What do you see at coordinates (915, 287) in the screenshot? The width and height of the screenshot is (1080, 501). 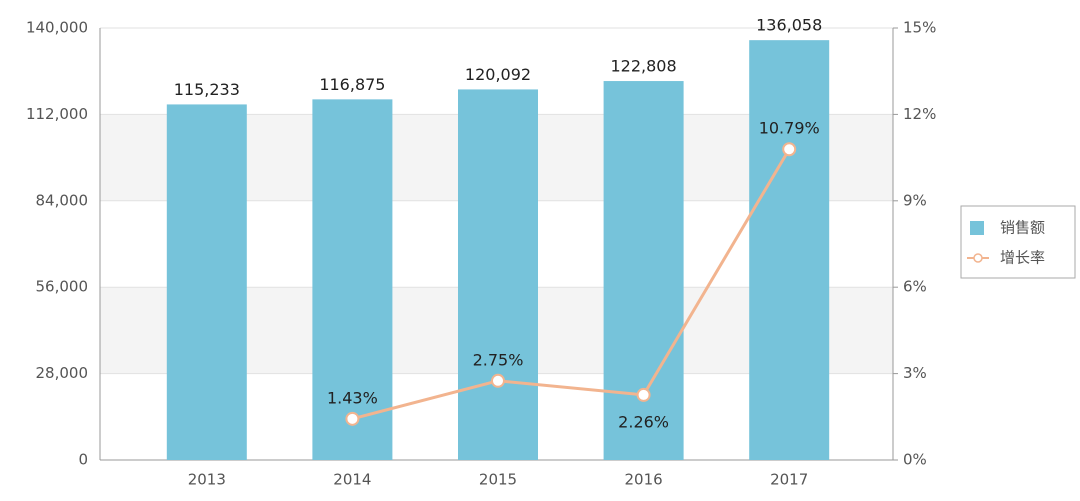 I see `y2-tick-label: 6%` at bounding box center [915, 287].